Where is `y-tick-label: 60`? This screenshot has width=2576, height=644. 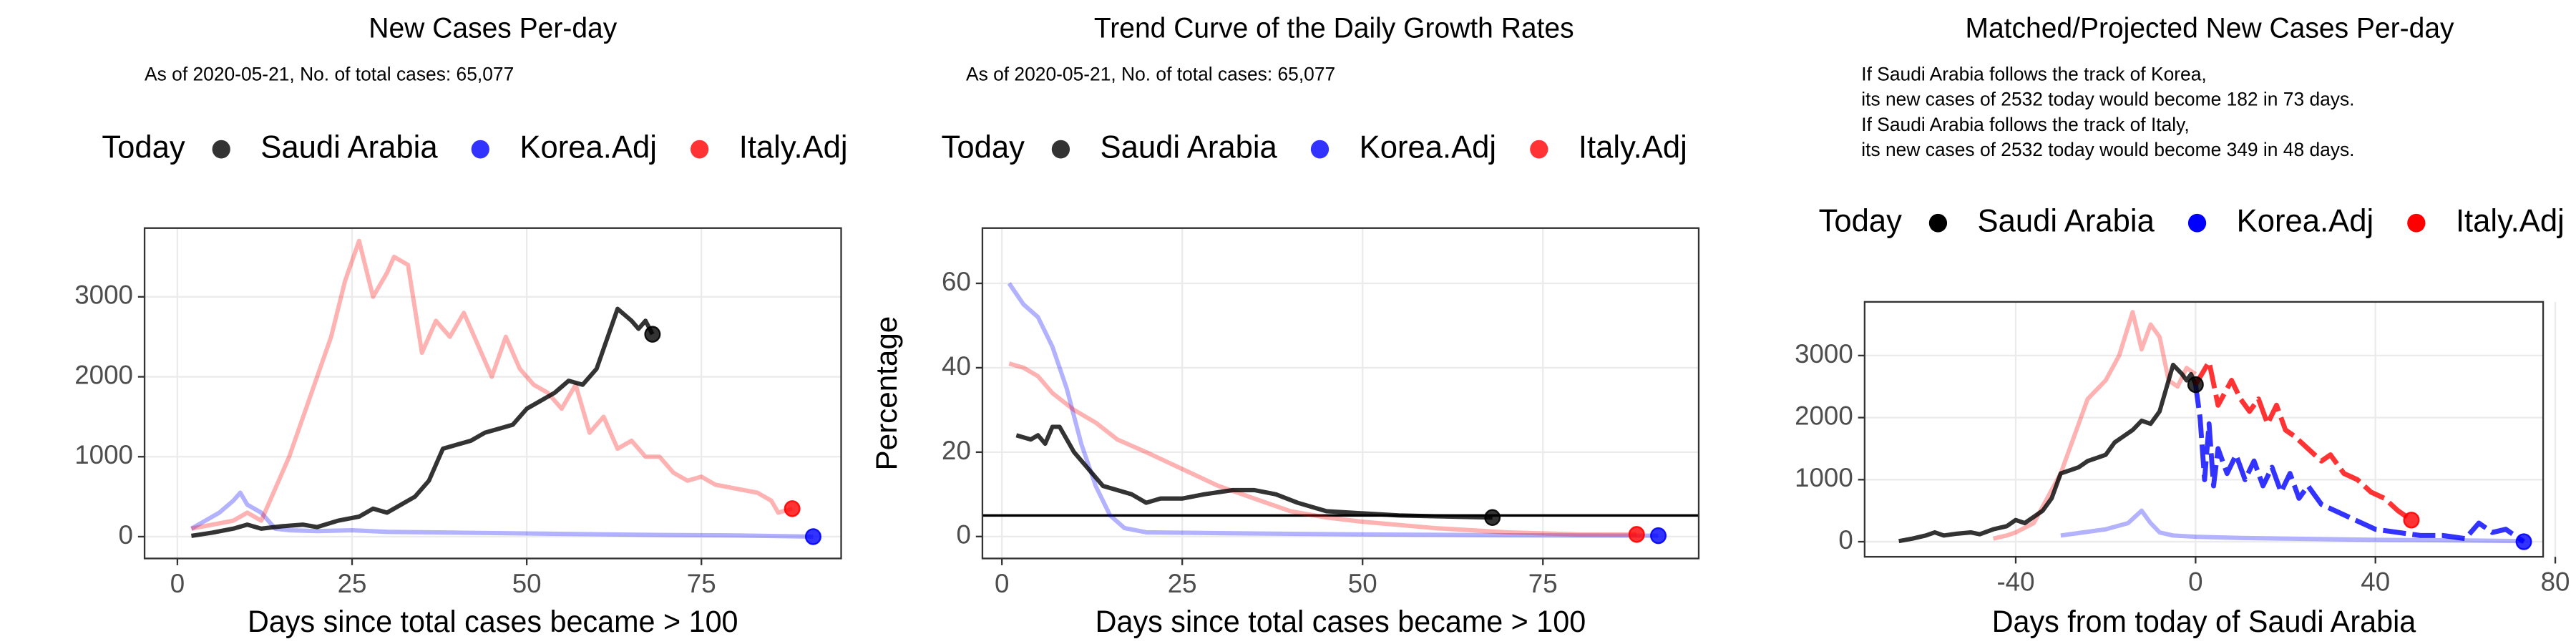
y-tick-label: 60 is located at coordinates (956, 281).